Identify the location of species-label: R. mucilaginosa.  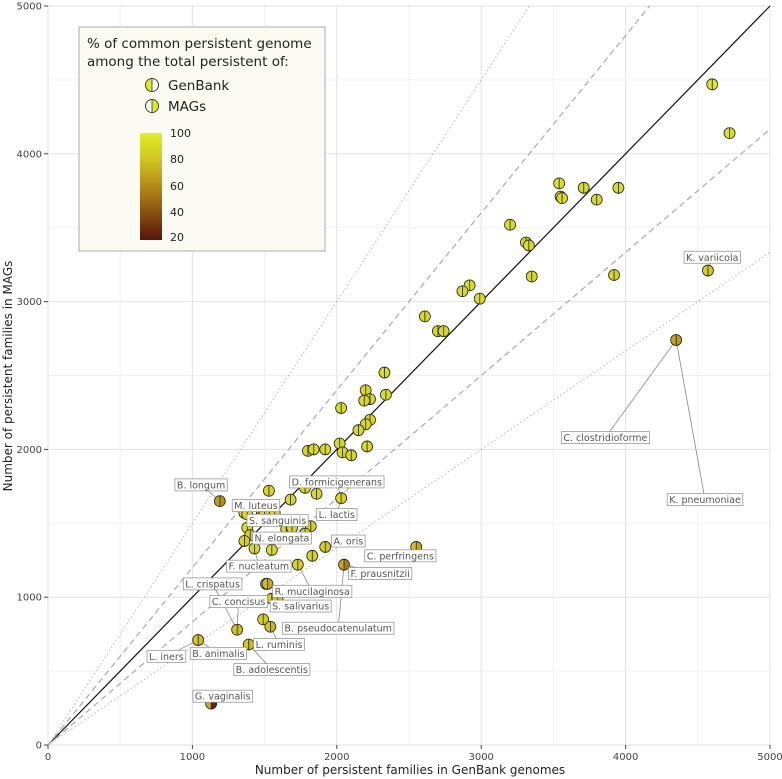
(312, 591).